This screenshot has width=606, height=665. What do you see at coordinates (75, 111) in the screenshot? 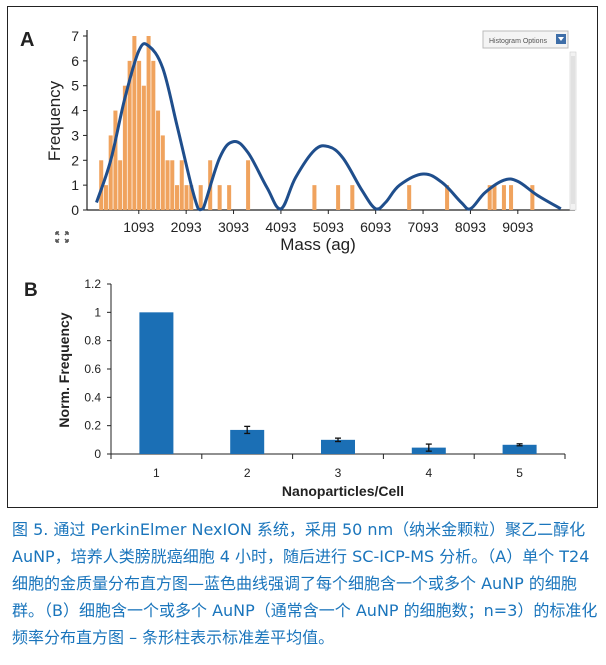
I see `y-tick-label: 4` at bounding box center [75, 111].